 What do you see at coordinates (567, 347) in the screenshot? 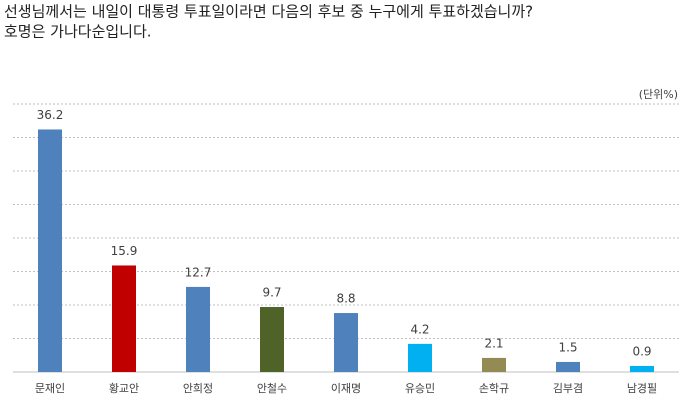
I see `data-label: 1.5` at bounding box center [567, 347].